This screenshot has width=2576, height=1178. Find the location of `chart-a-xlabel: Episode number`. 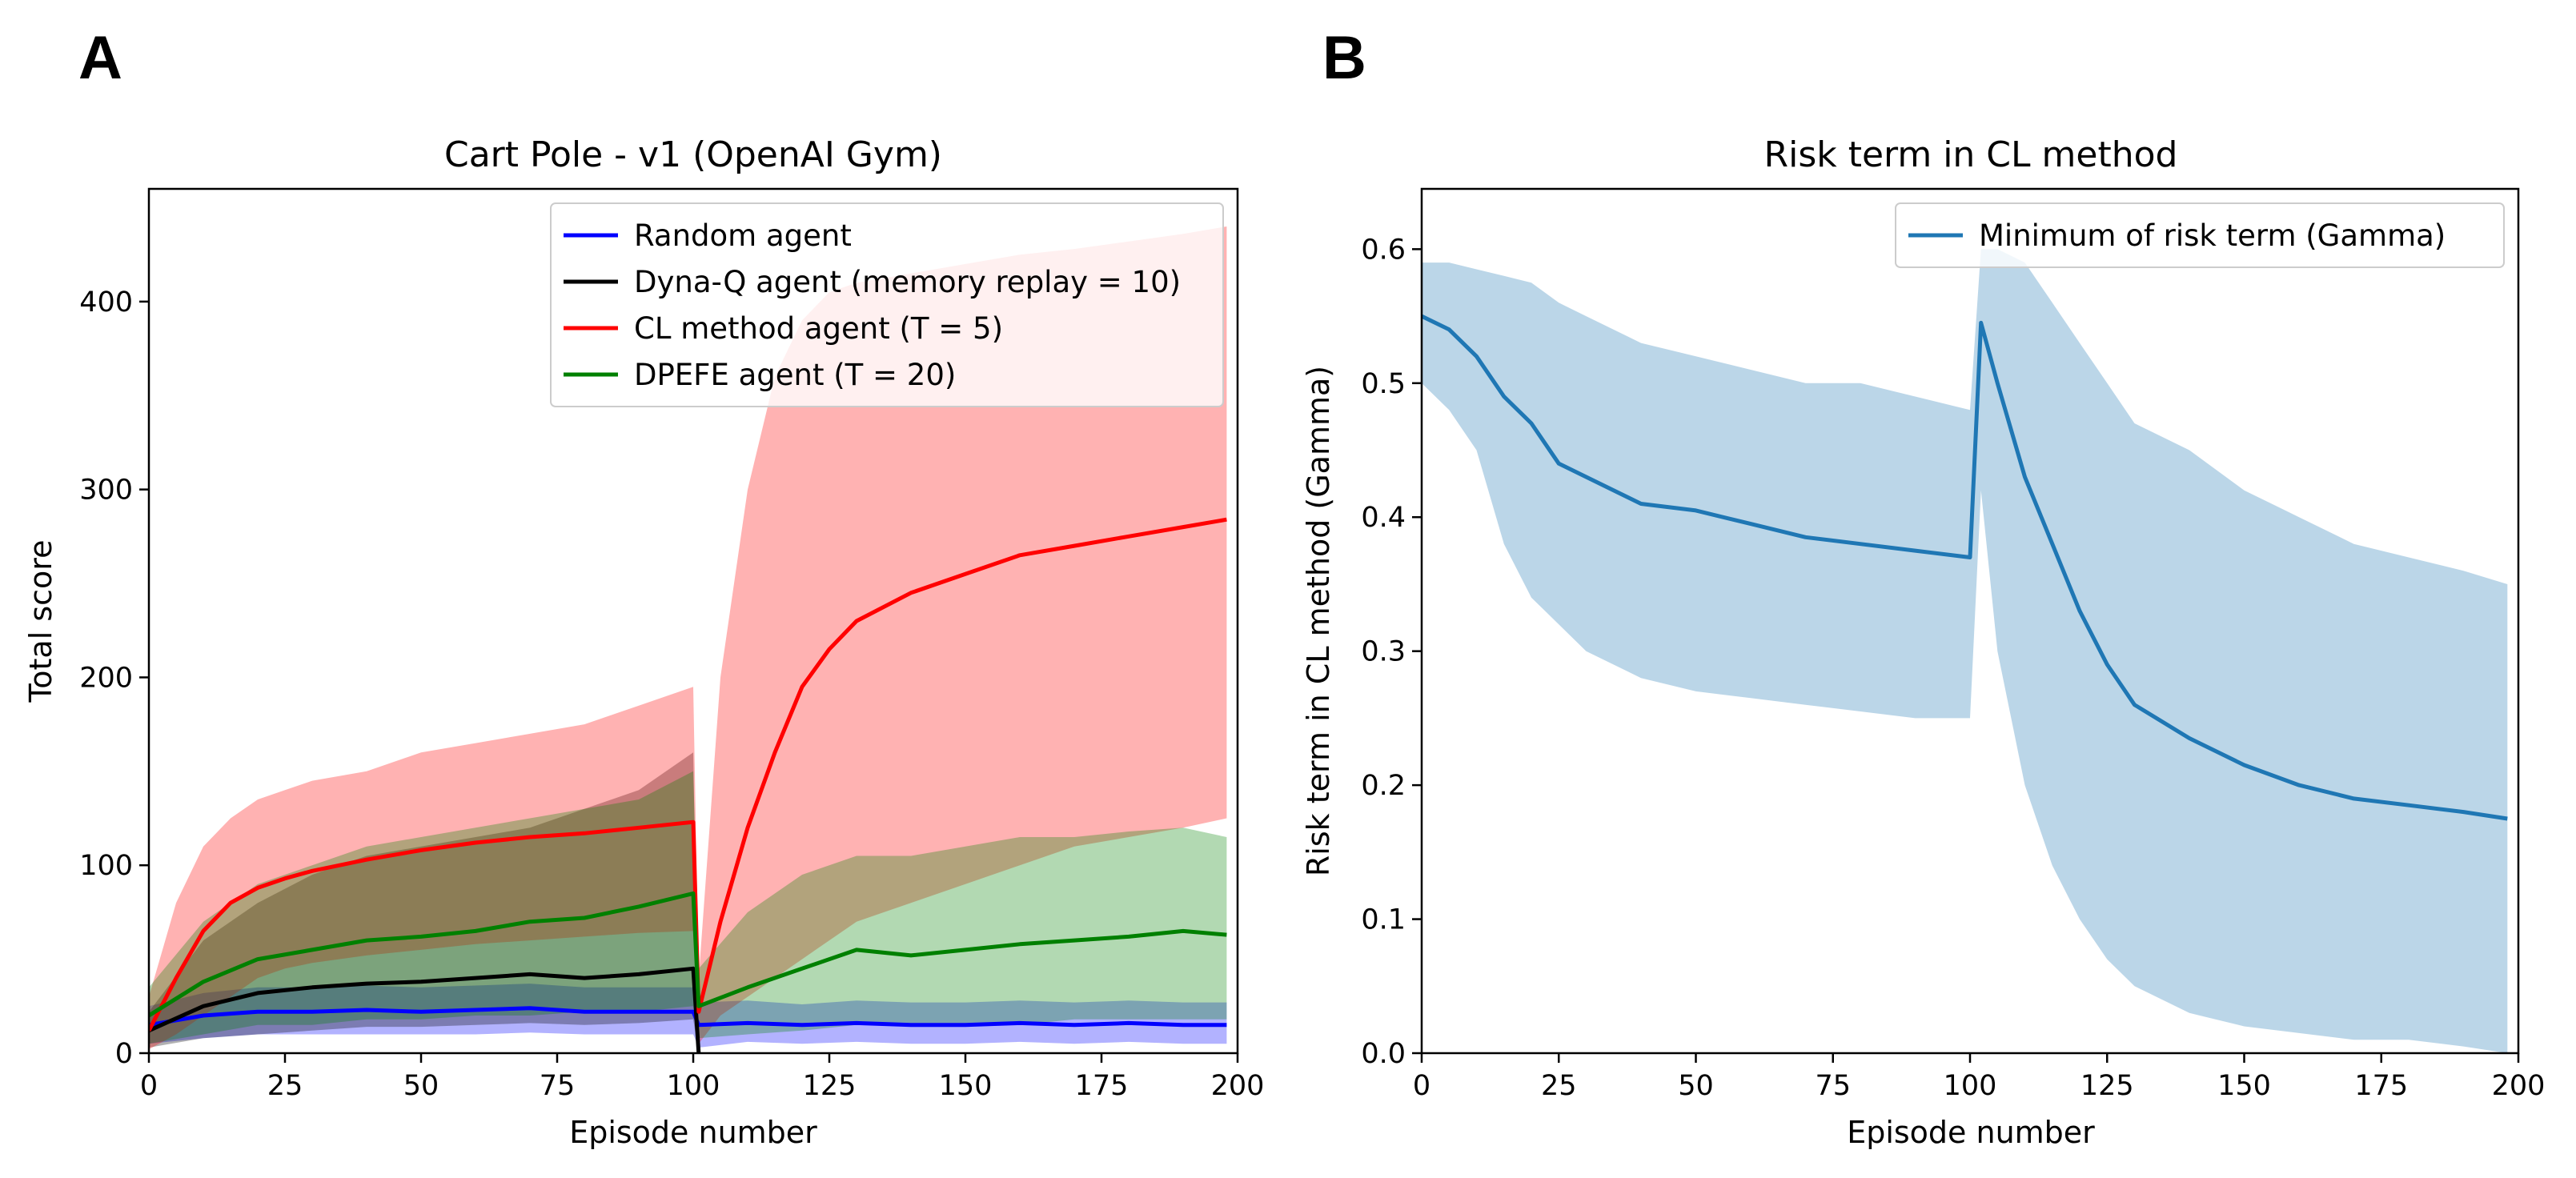

chart-a-xlabel: Episode number is located at coordinates (693, 1132).